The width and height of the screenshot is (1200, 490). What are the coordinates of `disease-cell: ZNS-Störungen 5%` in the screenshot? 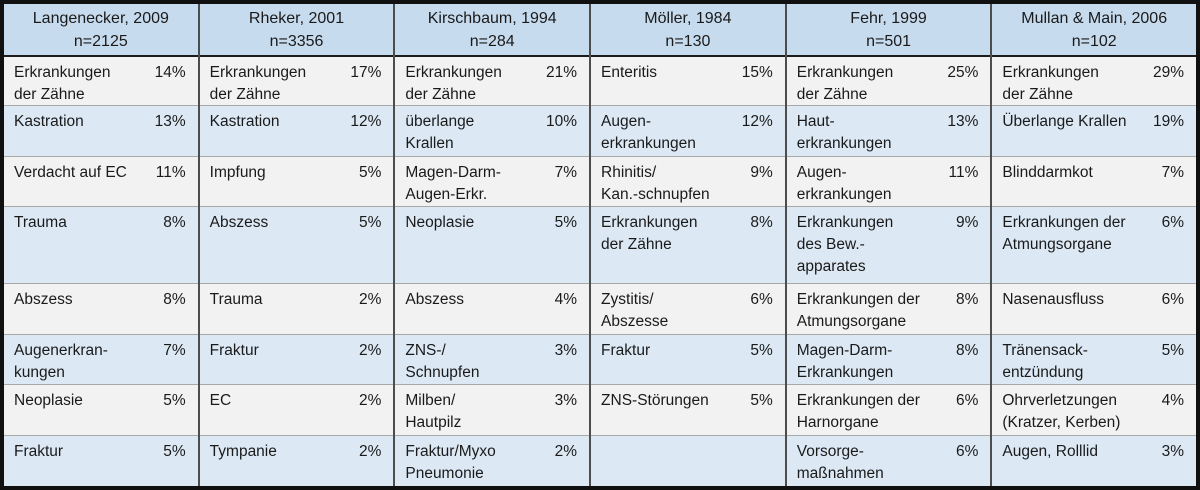 It's located at (688, 410).